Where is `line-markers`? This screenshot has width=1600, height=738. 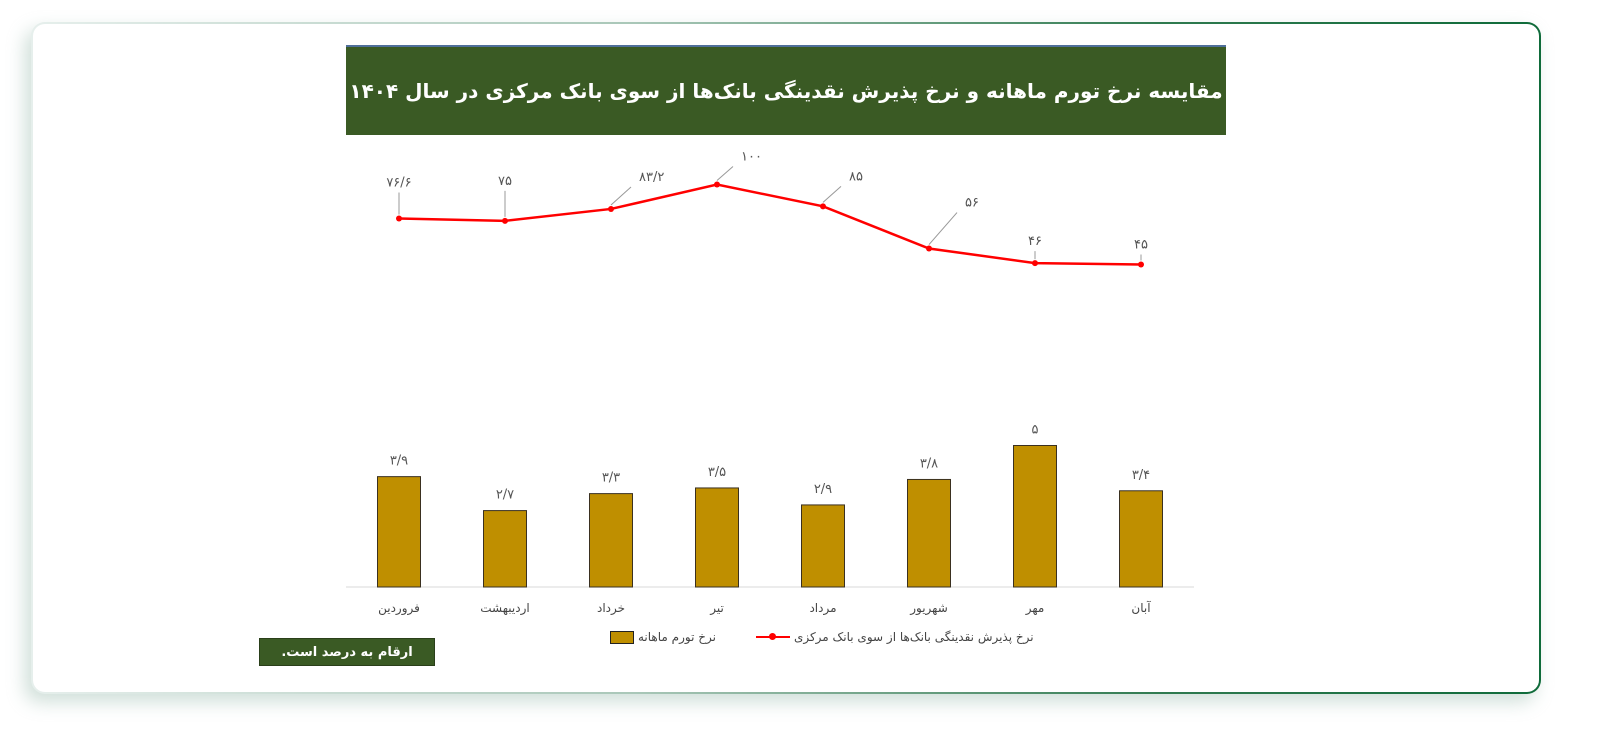 line-markers is located at coordinates (770, 224).